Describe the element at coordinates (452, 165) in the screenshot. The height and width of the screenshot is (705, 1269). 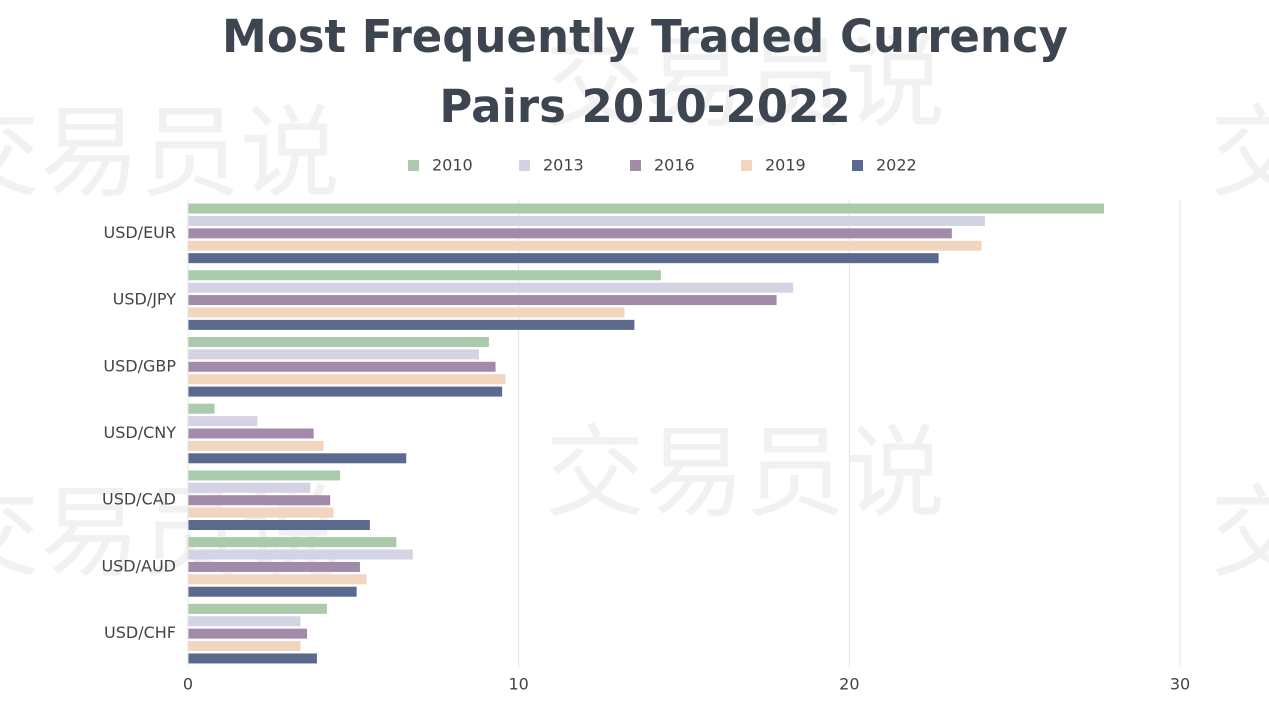
I see `legend-label: 2010` at that location.